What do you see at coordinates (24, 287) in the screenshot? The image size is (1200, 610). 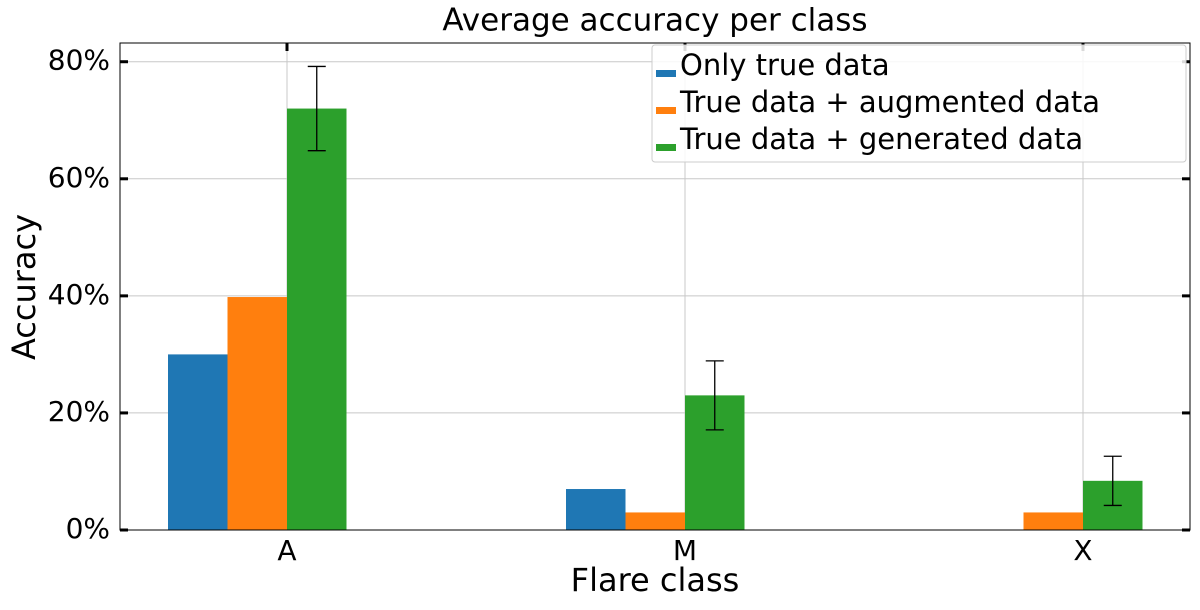 I see `y-axis-label: Accuracy` at bounding box center [24, 287].